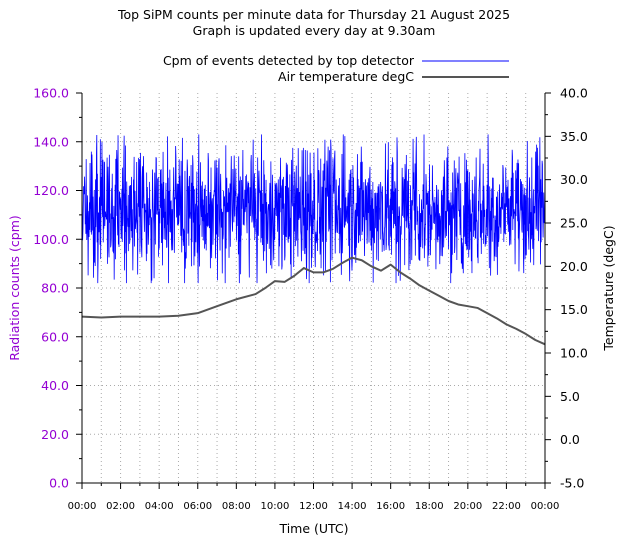  Describe the element at coordinates (574, 309) in the screenshot. I see `y-tick-label-right: 15.0` at that location.